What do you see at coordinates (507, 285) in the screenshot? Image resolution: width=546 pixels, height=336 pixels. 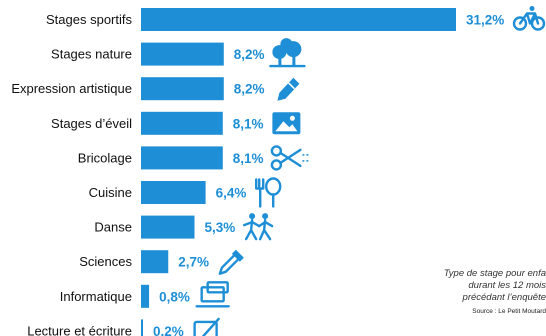 I see `note-line: durant les 12 mois` at bounding box center [507, 285].